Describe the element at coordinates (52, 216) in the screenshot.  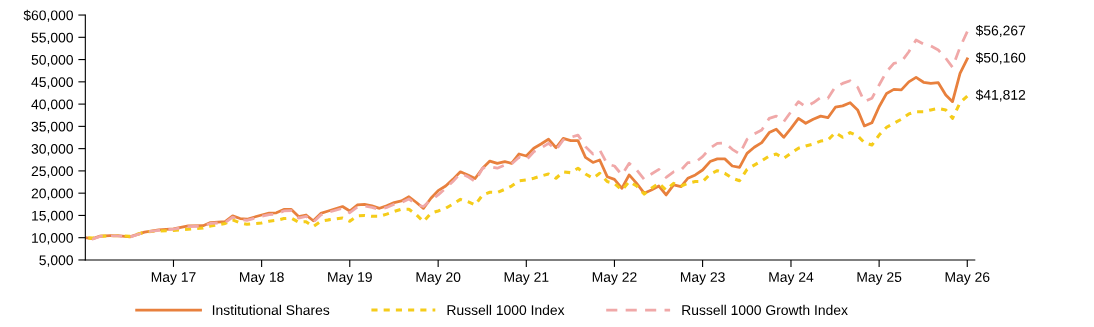
I see `y-tick-label: 15,000` at that location.